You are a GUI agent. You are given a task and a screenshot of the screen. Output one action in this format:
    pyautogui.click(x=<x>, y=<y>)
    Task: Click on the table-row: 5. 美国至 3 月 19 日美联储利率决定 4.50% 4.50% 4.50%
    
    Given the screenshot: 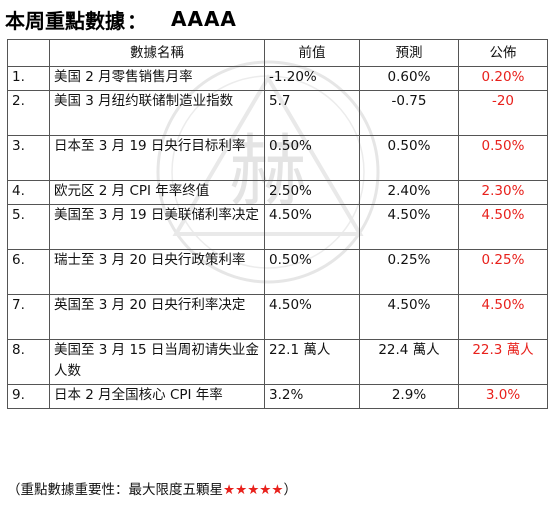 What is the action you would take?
    pyautogui.click(x=277, y=227)
    